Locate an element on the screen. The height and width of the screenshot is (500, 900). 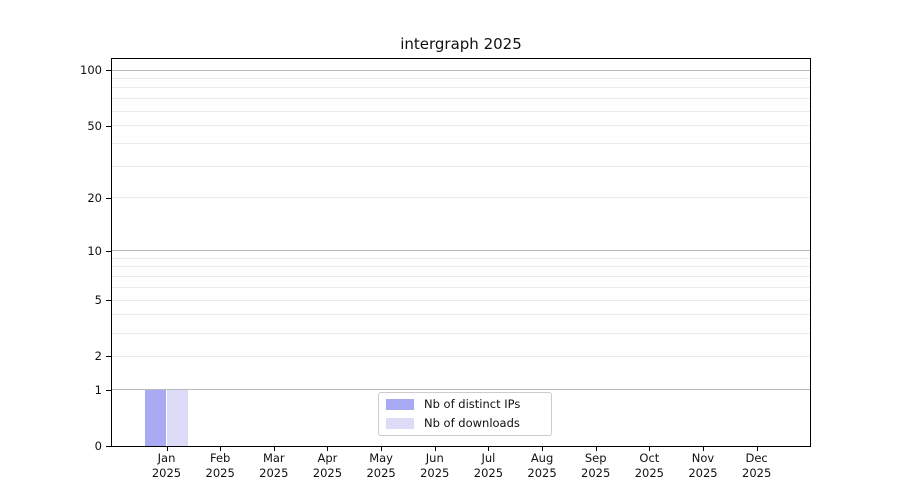
x-axis-tick-label: Oct 2025 is located at coordinates (649, 465).